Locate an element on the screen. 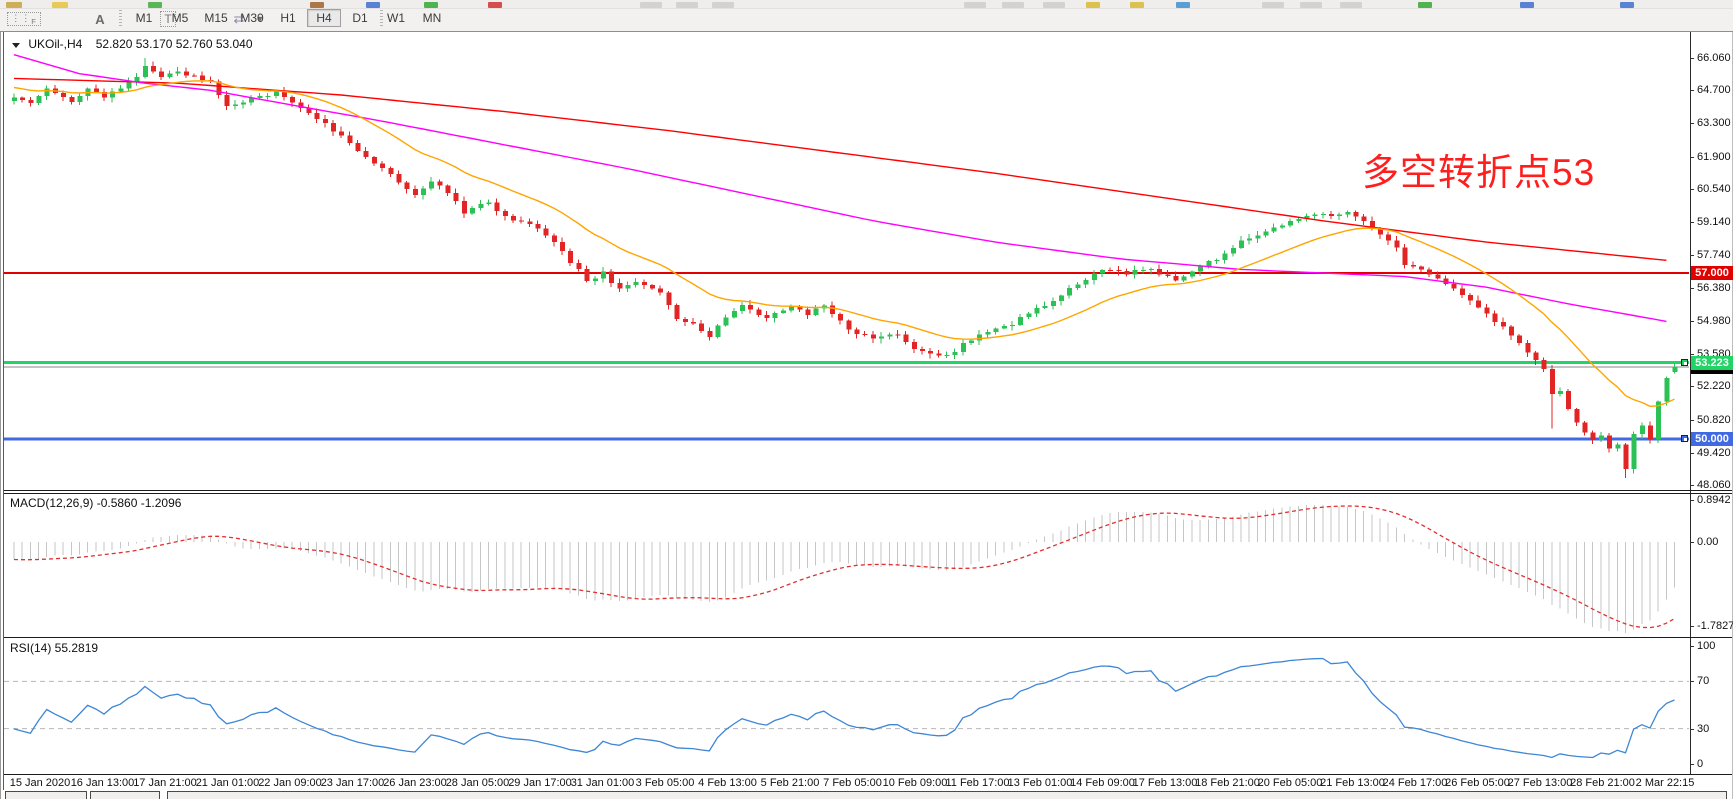 The height and width of the screenshot is (799, 1733). price-tick-label: 57.740 is located at coordinates (1714, 255).